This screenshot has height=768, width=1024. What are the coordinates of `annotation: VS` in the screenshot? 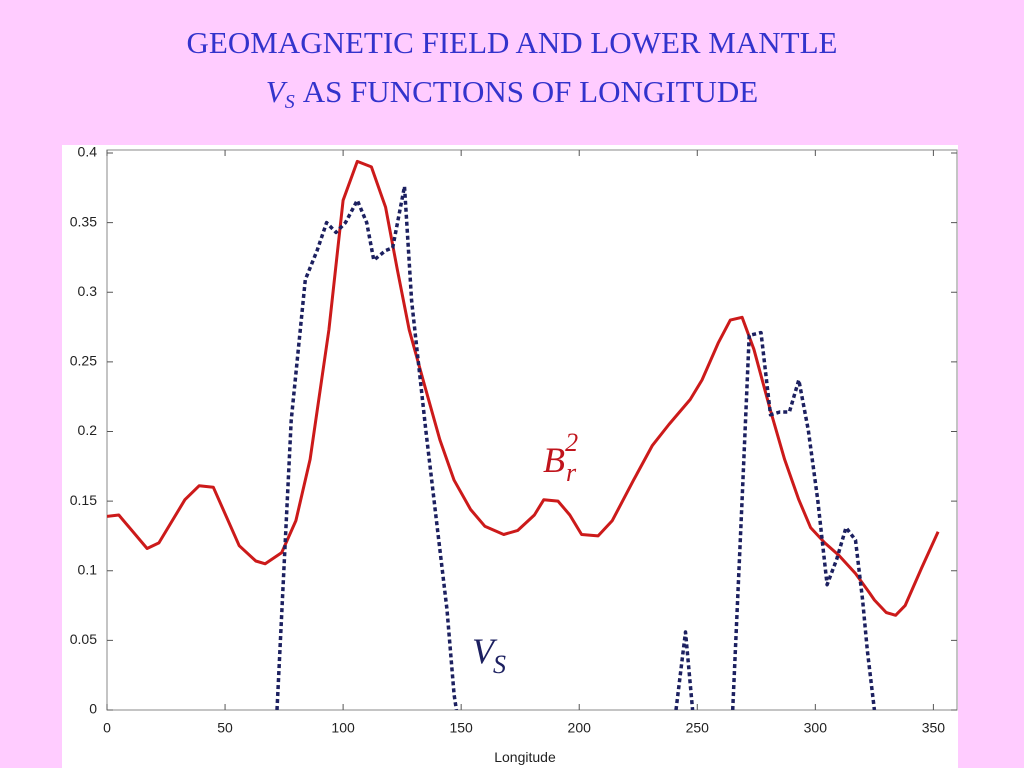 It's located at (489, 655).